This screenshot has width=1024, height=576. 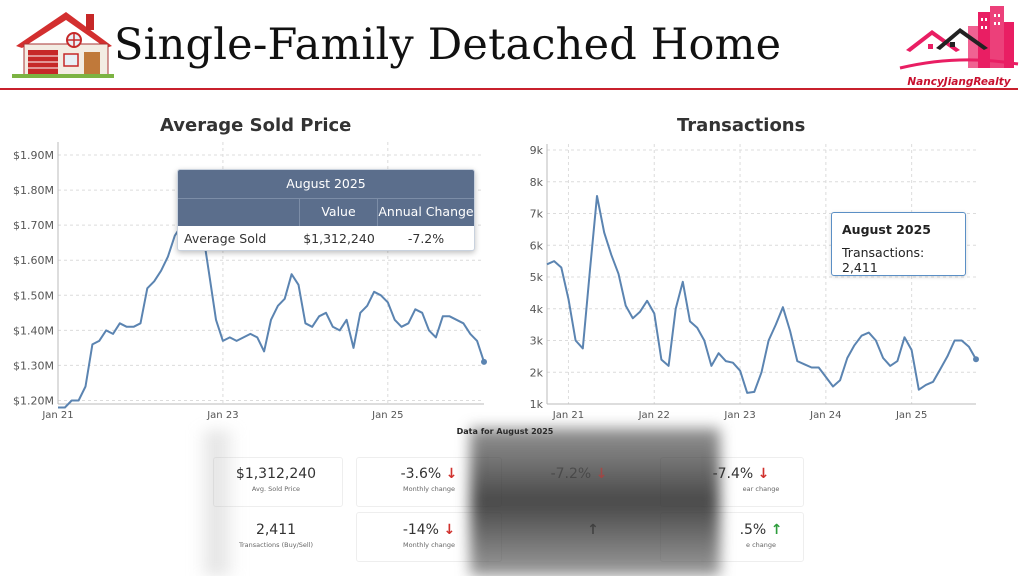 I want to click on y-tick-label: $1.70M, so click(x=33, y=225).